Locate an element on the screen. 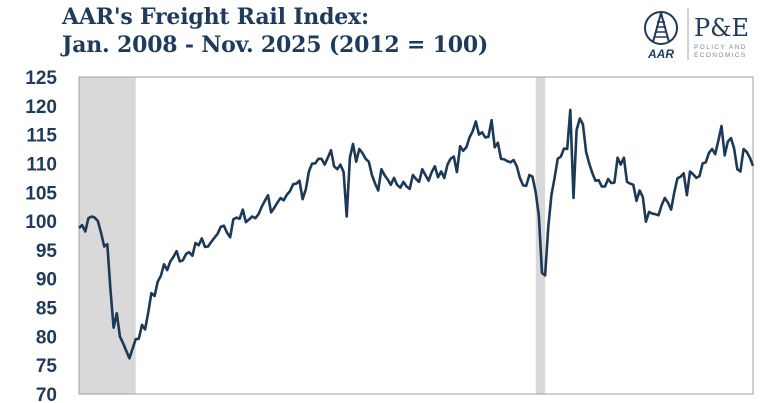  y-tick-label: 125 is located at coordinates (41, 78).